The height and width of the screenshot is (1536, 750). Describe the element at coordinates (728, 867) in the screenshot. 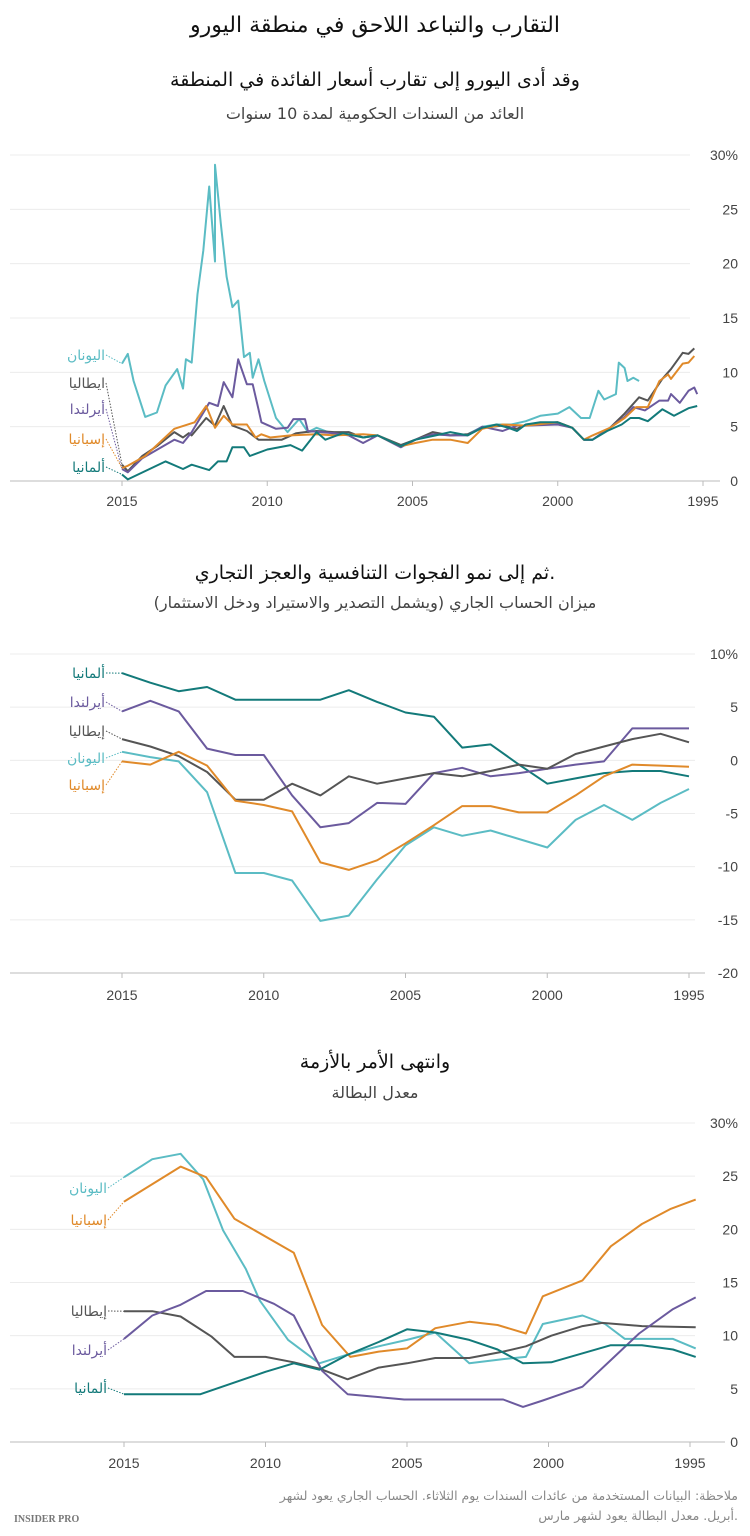

I see `y-tick-label: -10` at that location.